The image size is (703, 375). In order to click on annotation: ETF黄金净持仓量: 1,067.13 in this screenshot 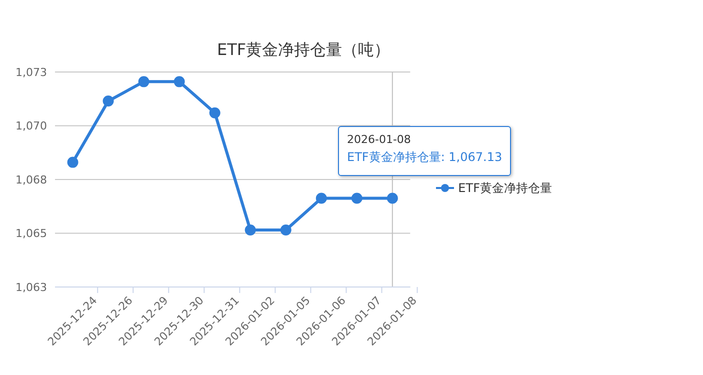, I will do `click(424, 157)`.